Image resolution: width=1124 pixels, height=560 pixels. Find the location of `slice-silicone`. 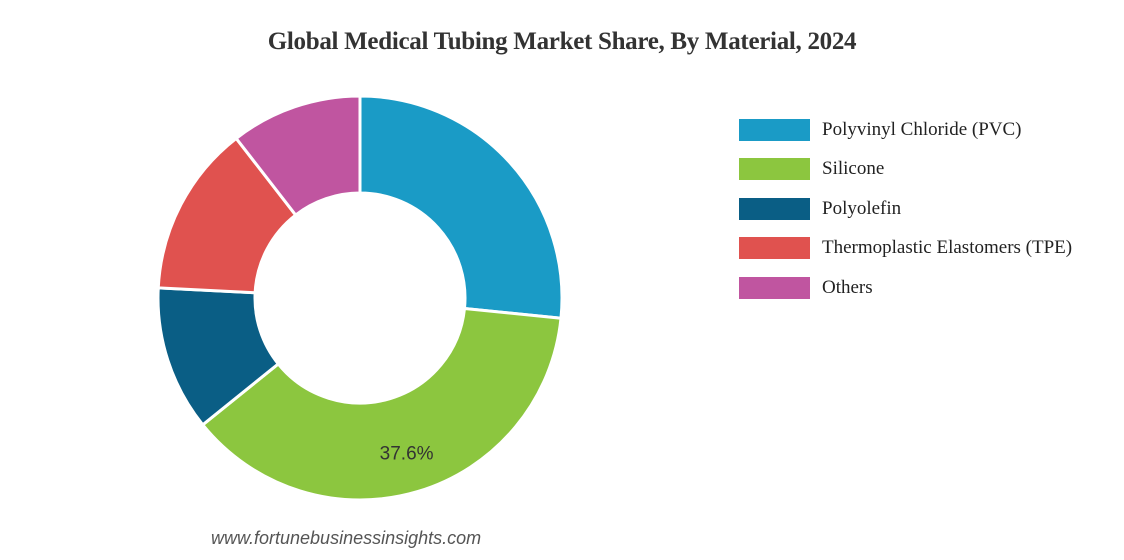

slice-silicone is located at coordinates (381, 404).